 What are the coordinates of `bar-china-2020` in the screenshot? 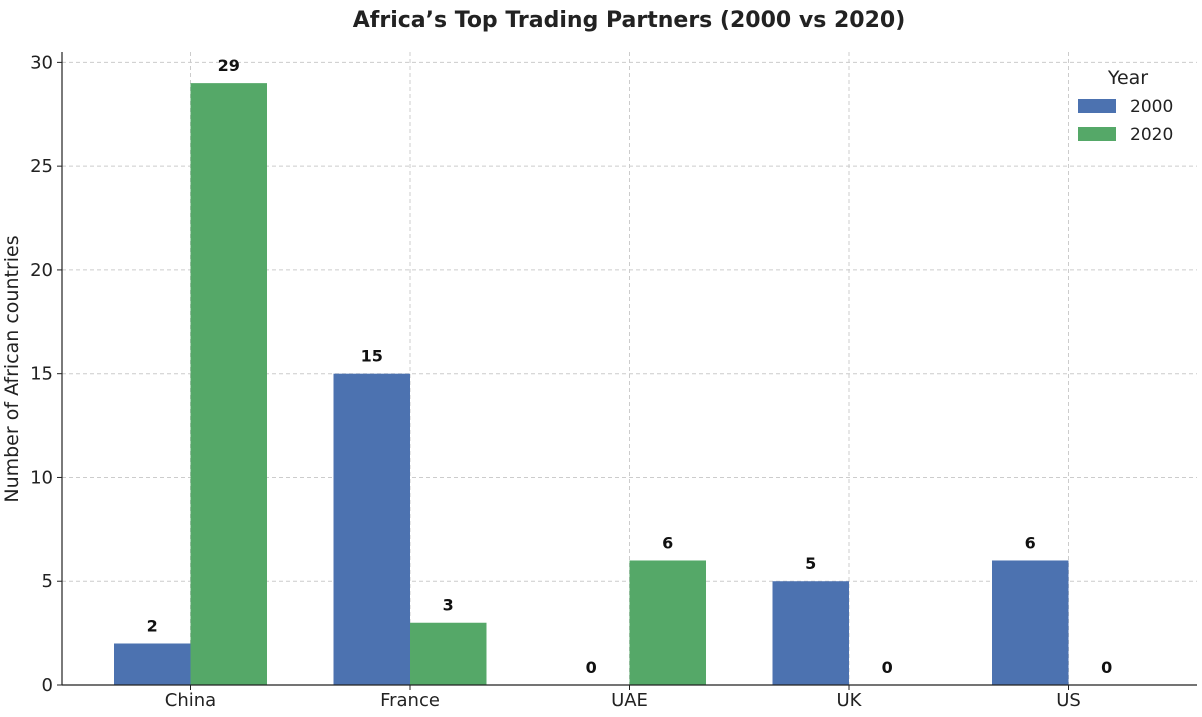 It's located at (228, 384).